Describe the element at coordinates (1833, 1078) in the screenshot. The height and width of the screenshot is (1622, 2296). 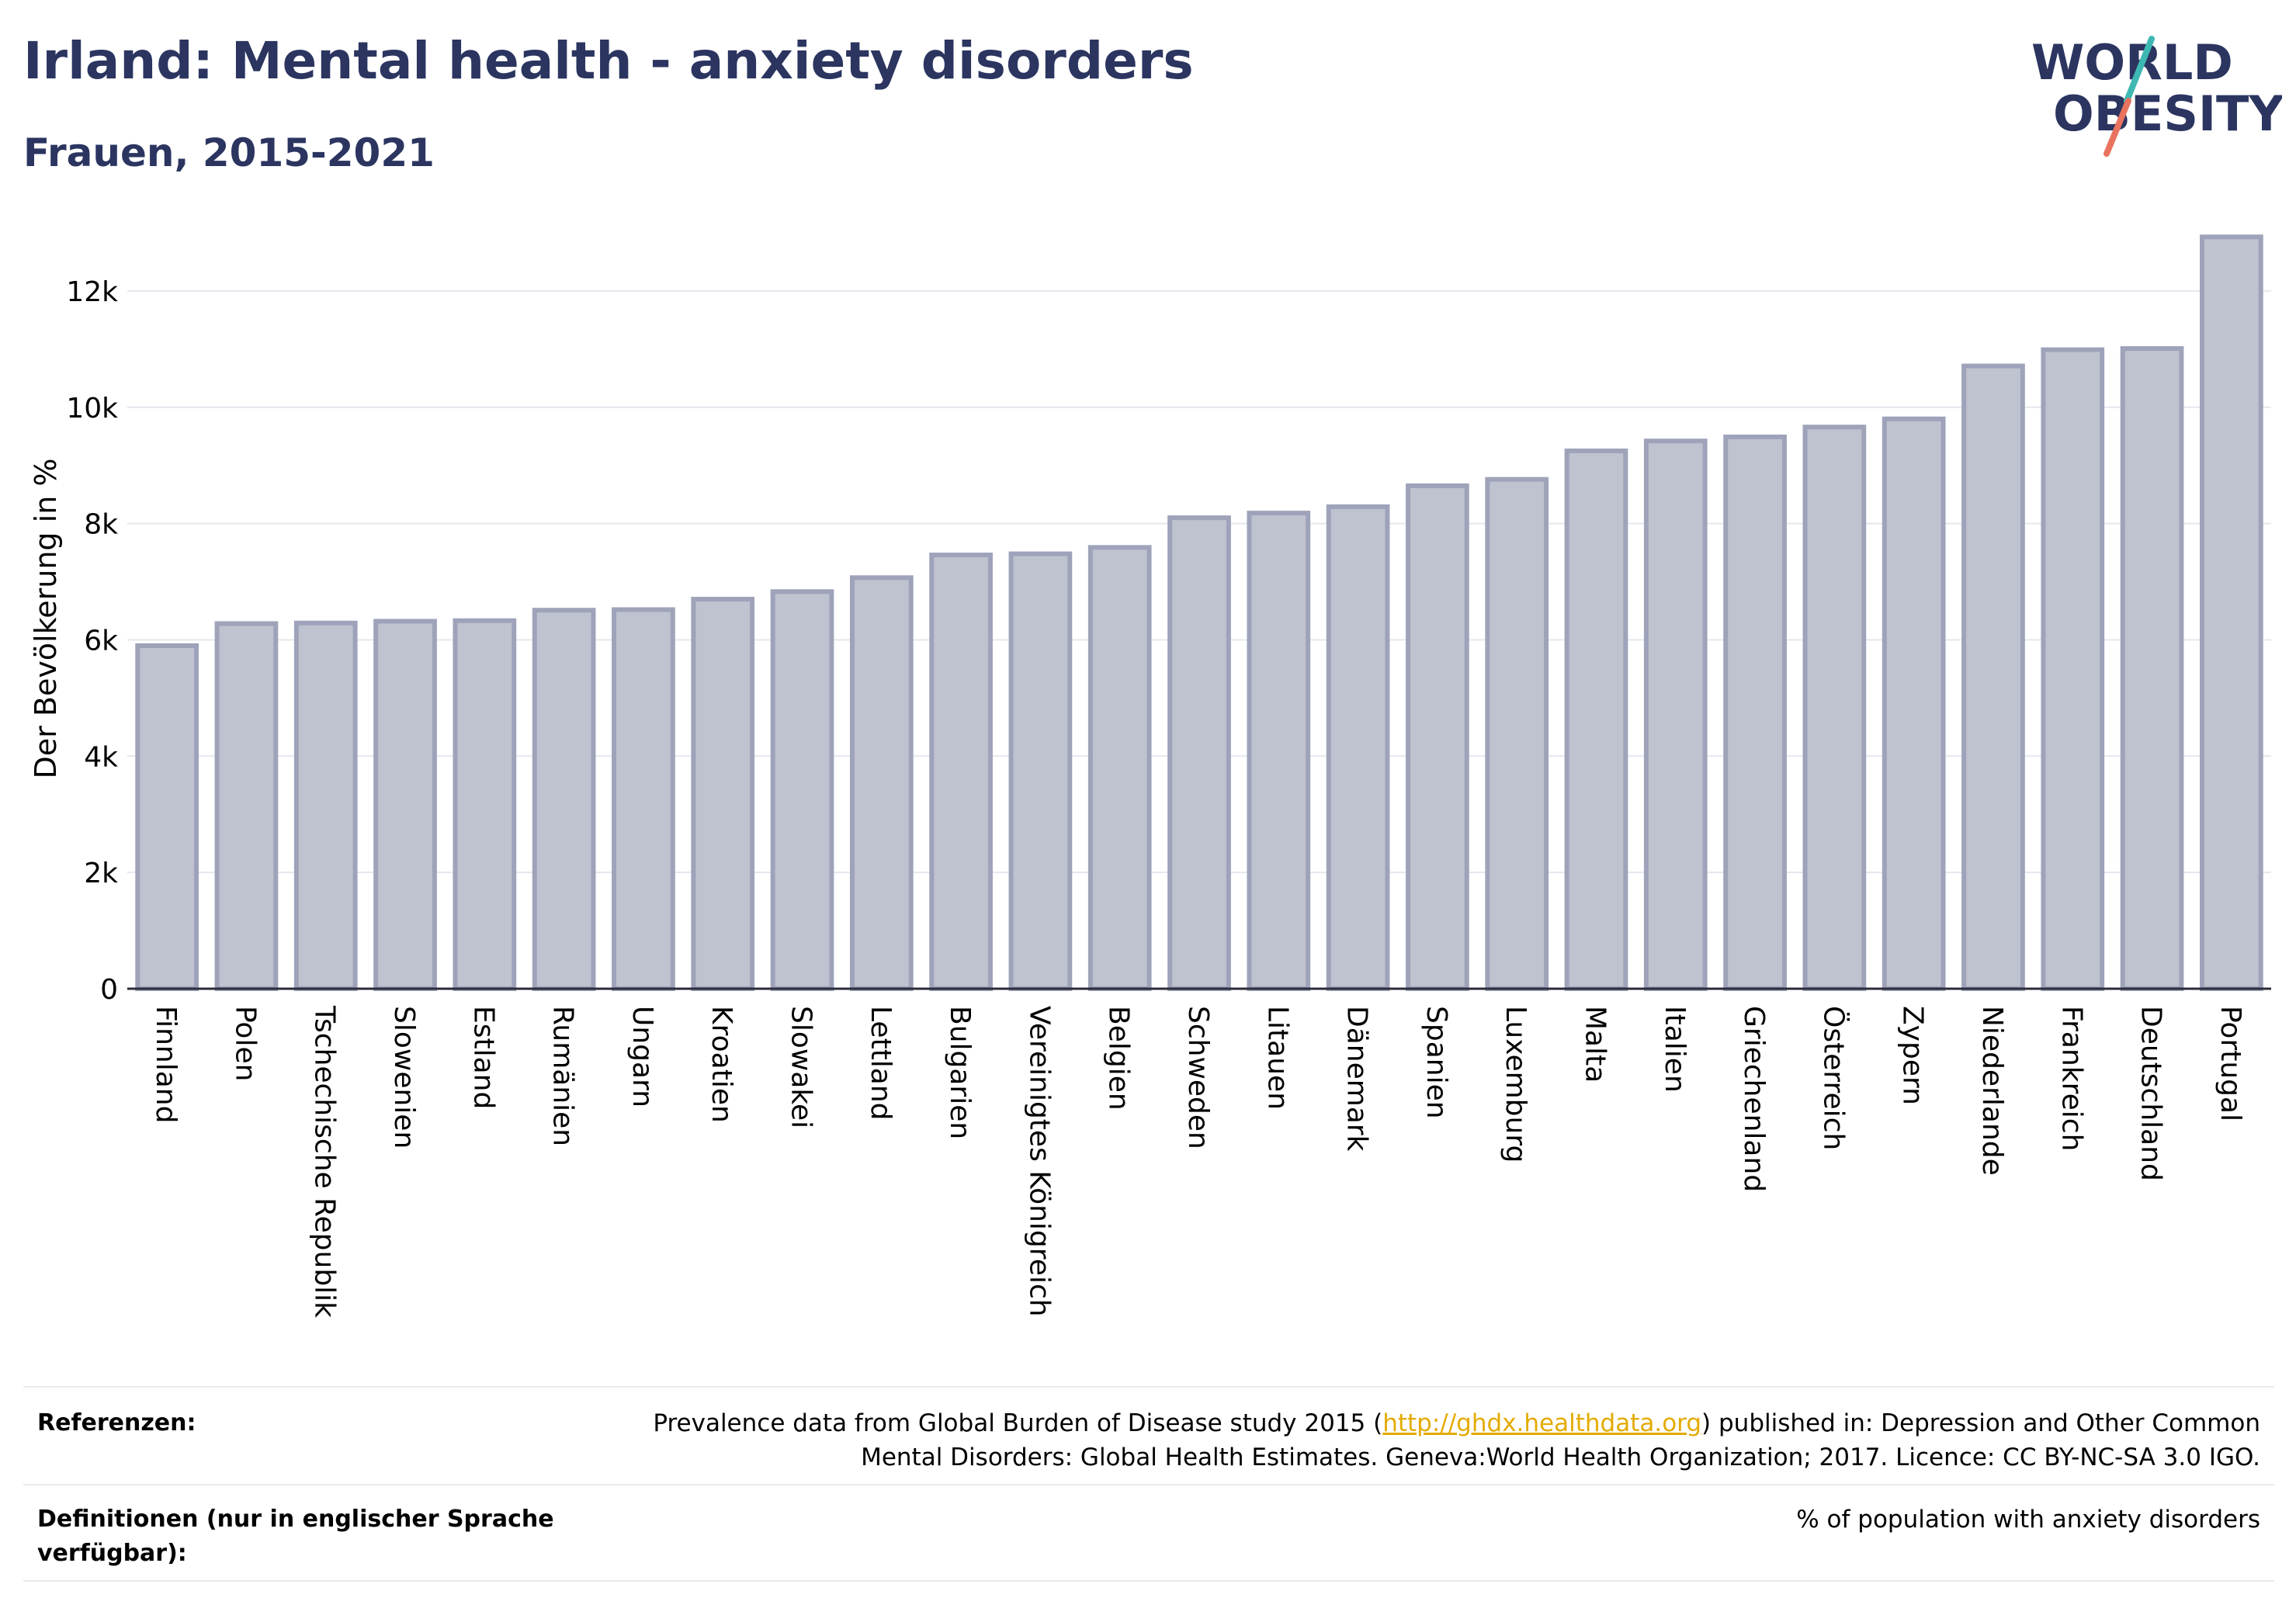
I see `x-tick-label: Österreich` at that location.